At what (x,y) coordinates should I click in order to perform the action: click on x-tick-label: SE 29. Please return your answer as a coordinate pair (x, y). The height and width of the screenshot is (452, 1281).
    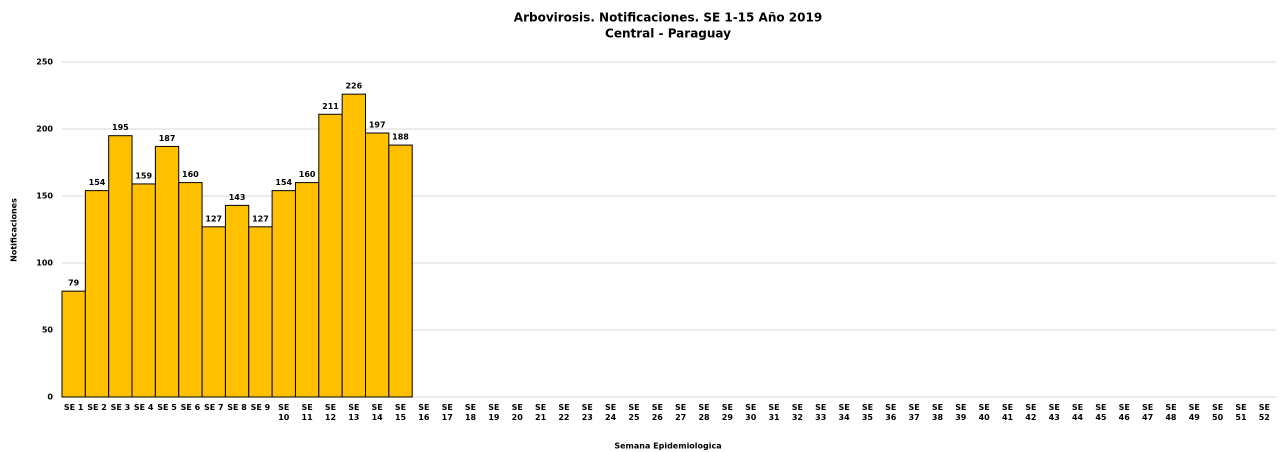
    Looking at the image, I should click on (727, 412).